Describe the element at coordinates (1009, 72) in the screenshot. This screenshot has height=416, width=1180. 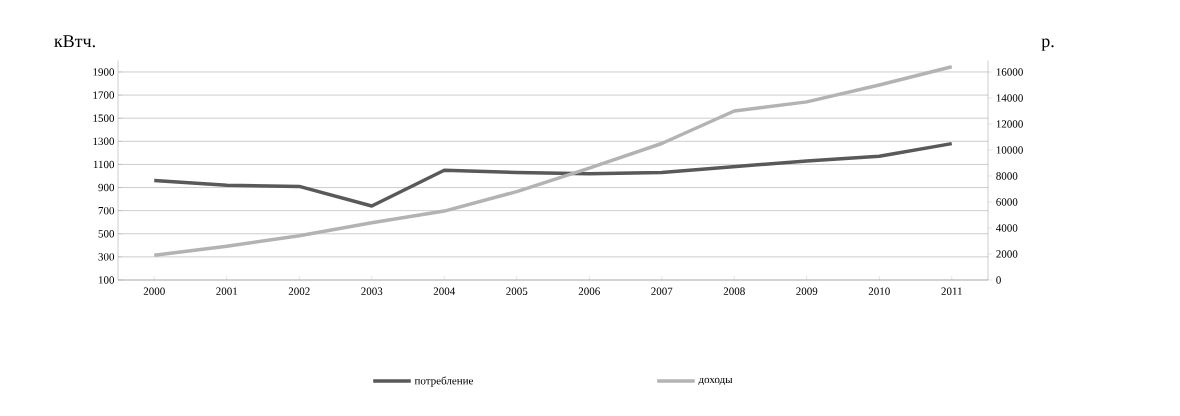
I see `y2-tick-label: 16000` at that location.